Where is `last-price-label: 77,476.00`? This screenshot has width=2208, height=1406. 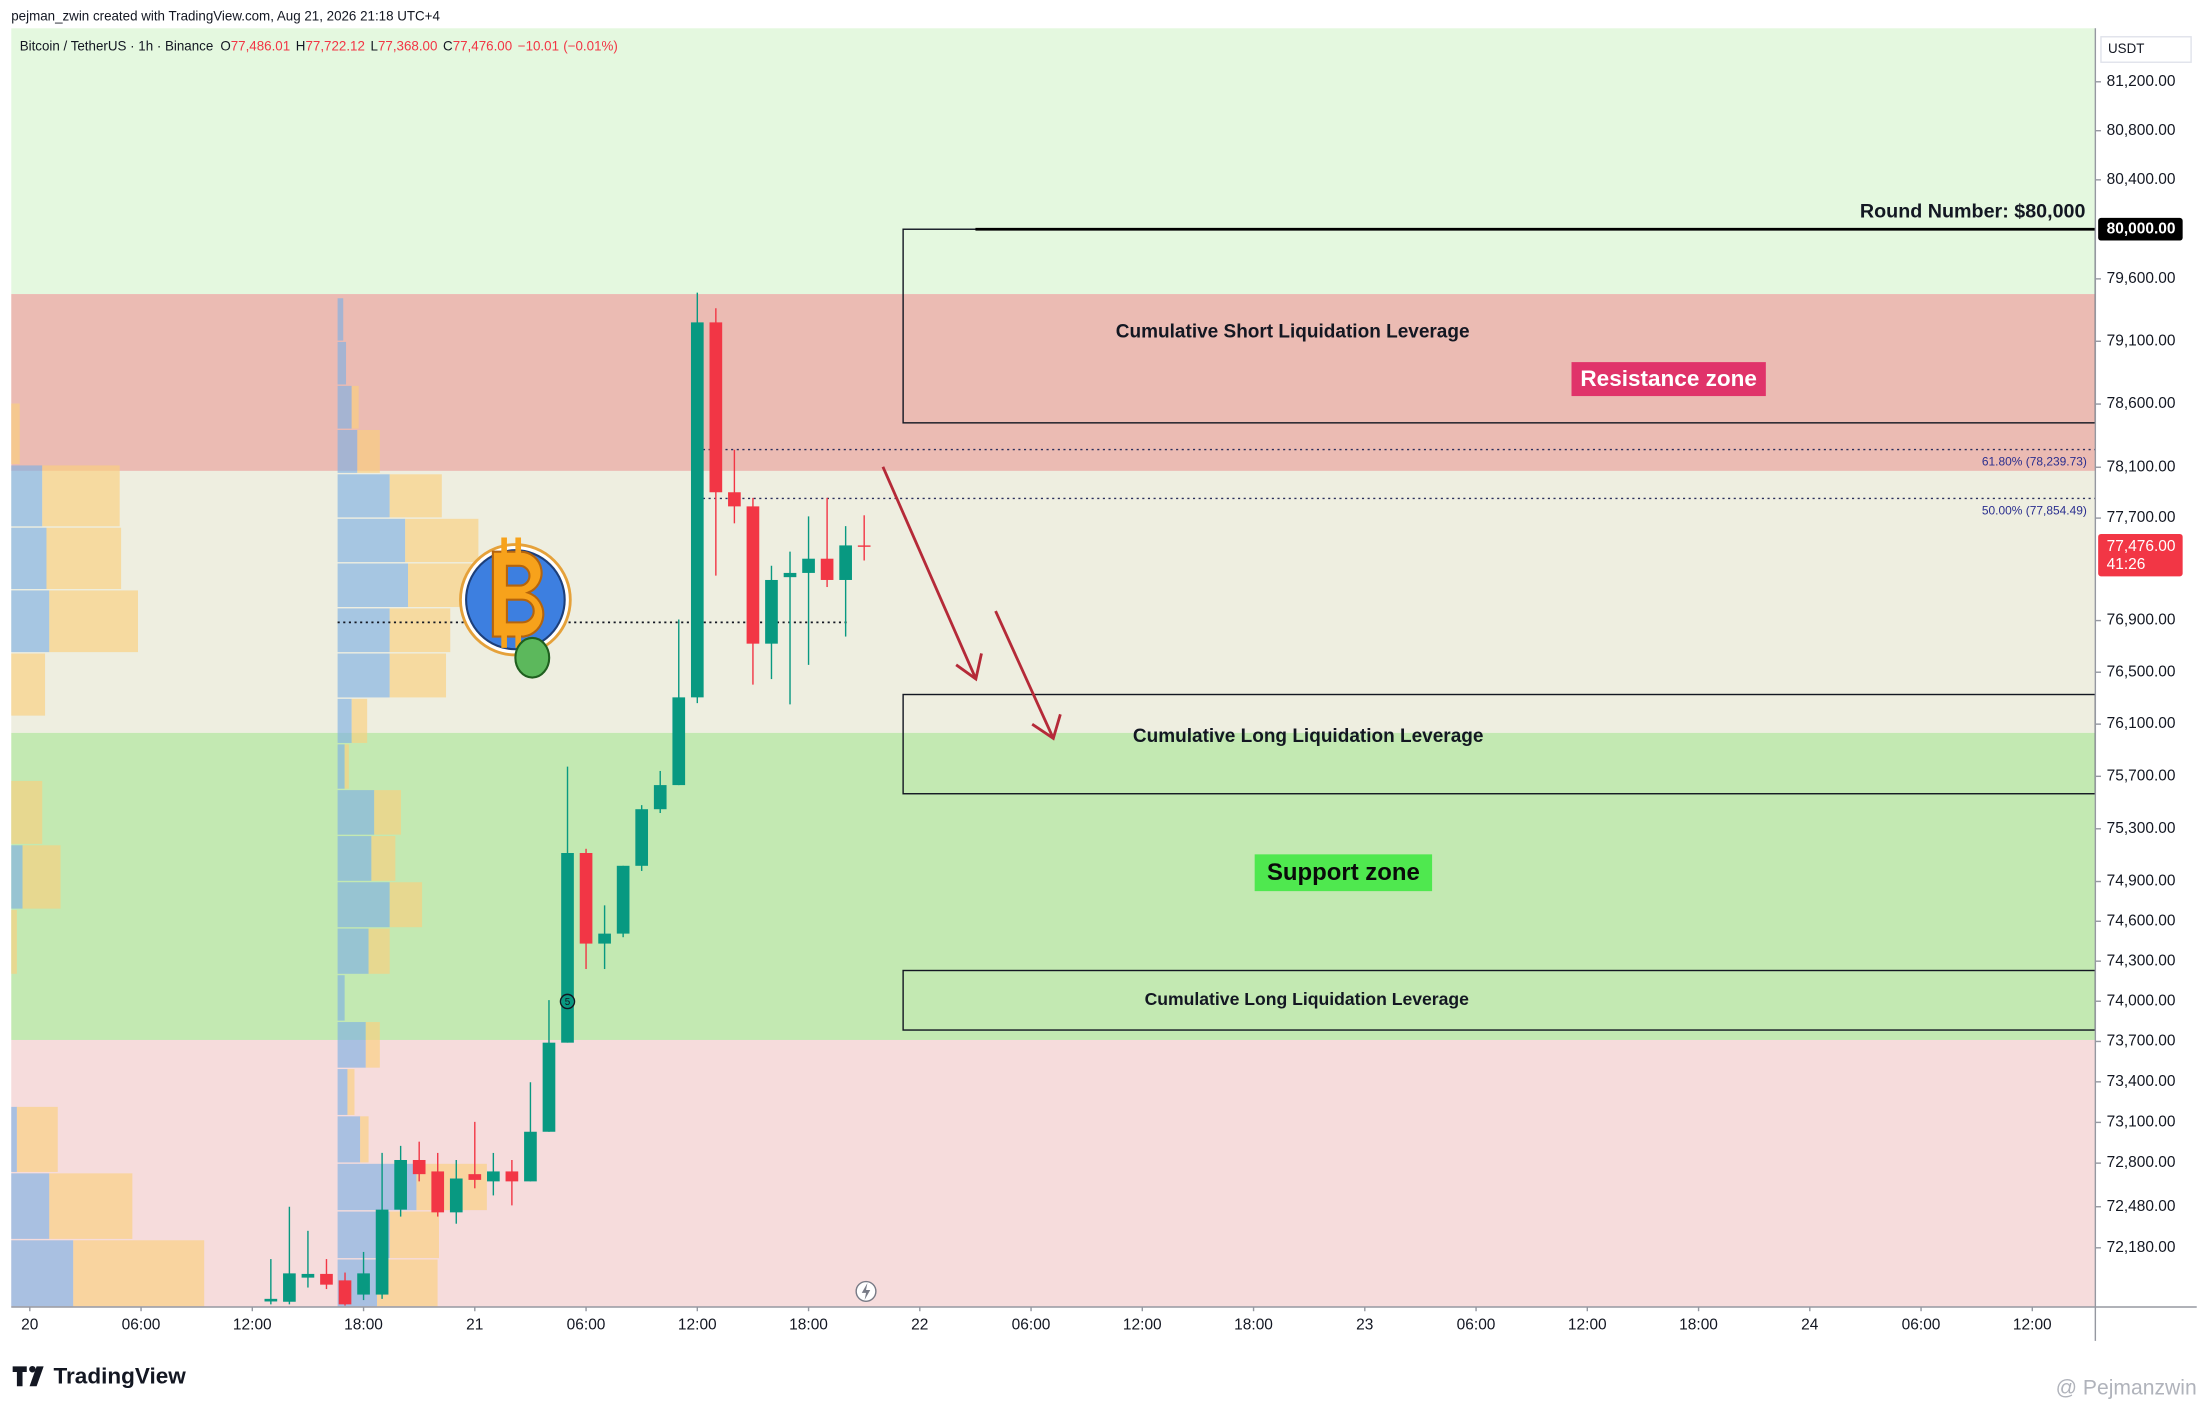
last-price-label: 77,476.00 is located at coordinates (2141, 546).